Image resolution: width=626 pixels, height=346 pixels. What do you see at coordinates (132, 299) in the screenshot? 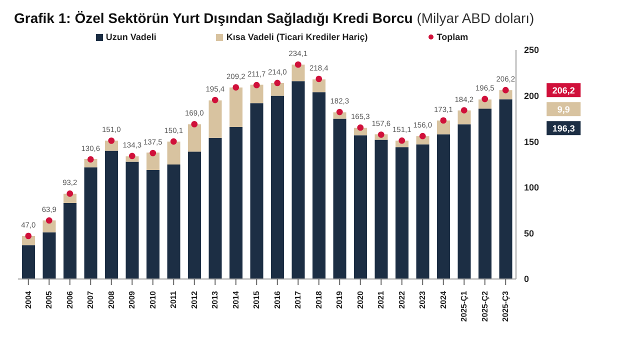
I see `x-tick-label: 2009` at bounding box center [132, 299].